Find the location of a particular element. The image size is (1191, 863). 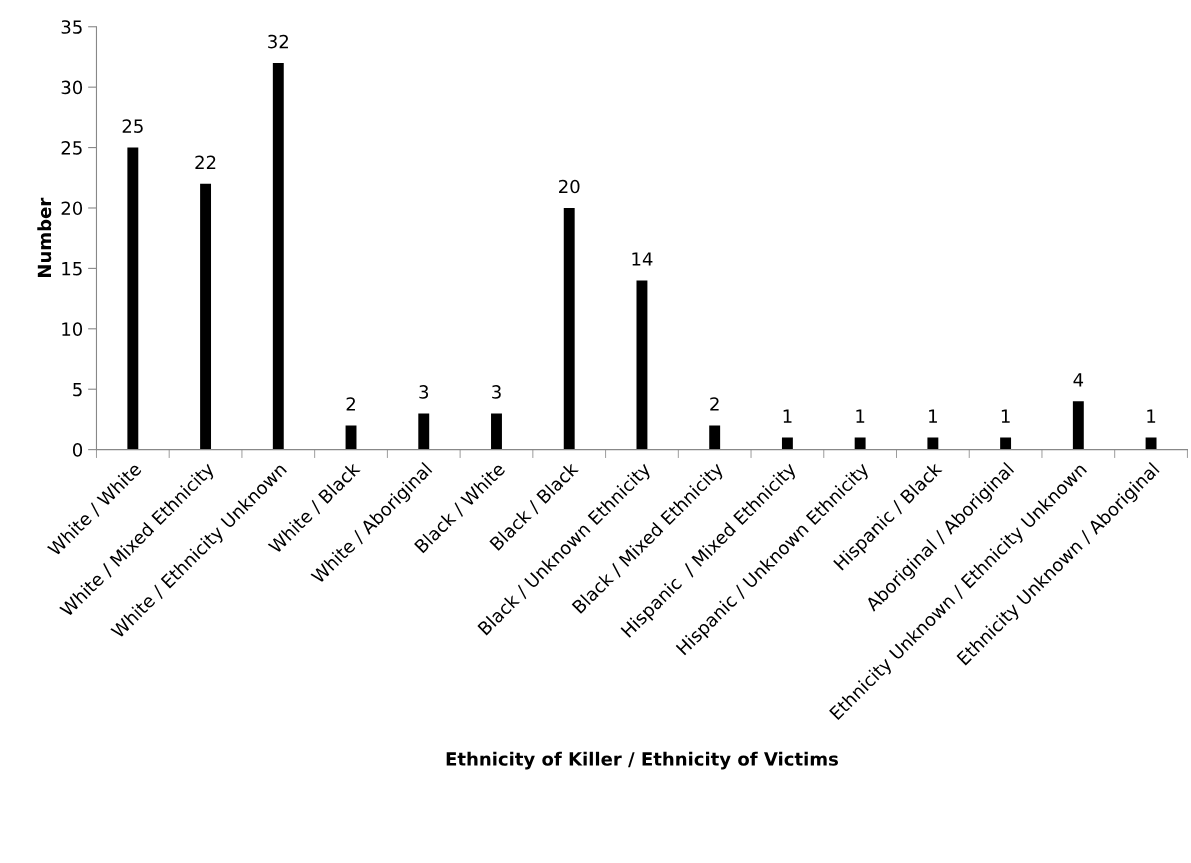

data-label: 22 is located at coordinates (205, 162).